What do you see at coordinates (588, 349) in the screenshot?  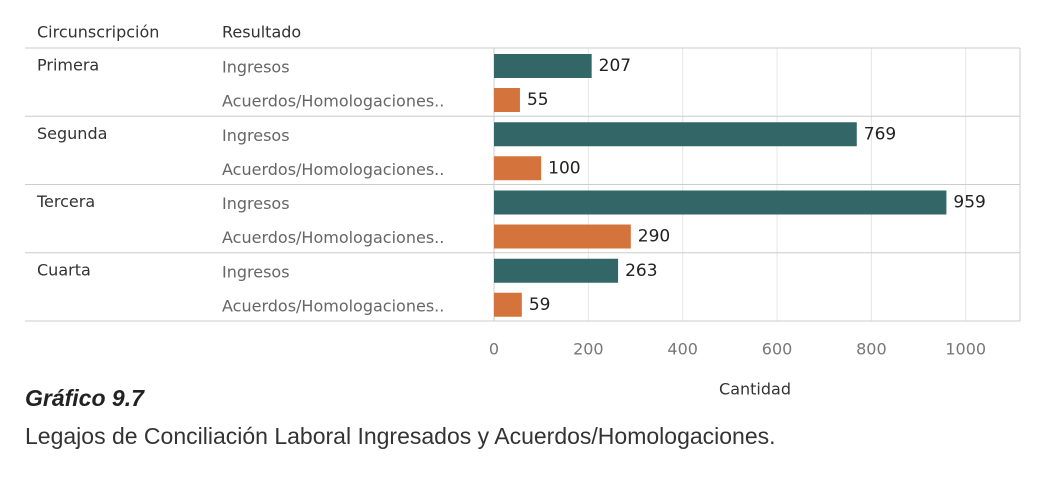 I see `x-tick-label: 200` at bounding box center [588, 349].